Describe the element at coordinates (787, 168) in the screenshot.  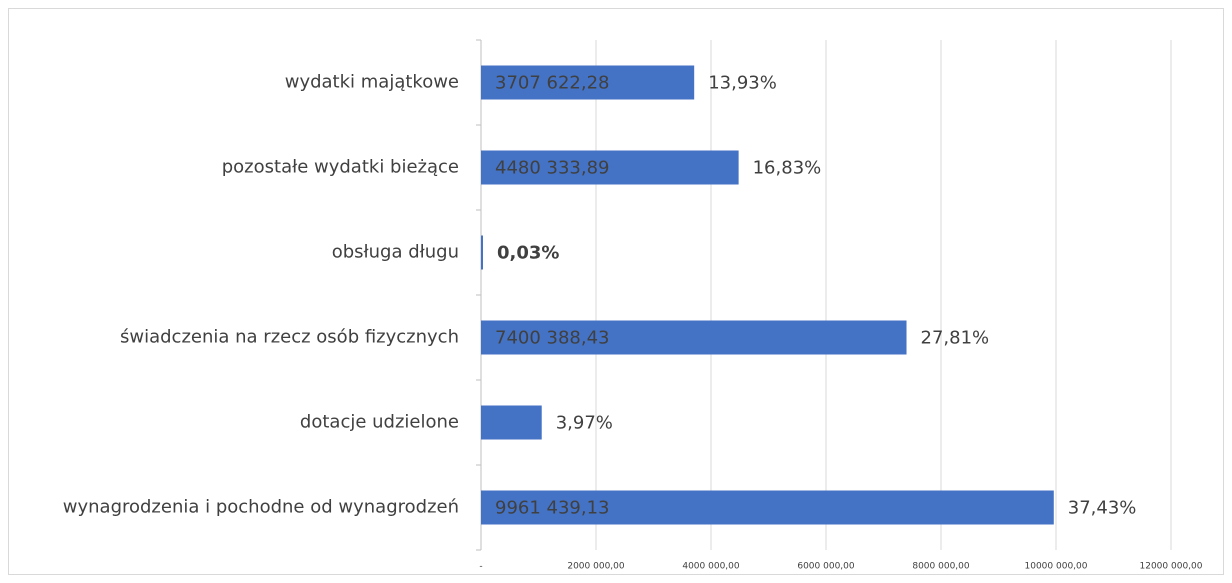
I see `bar-share-label: 16,83%` at that location.